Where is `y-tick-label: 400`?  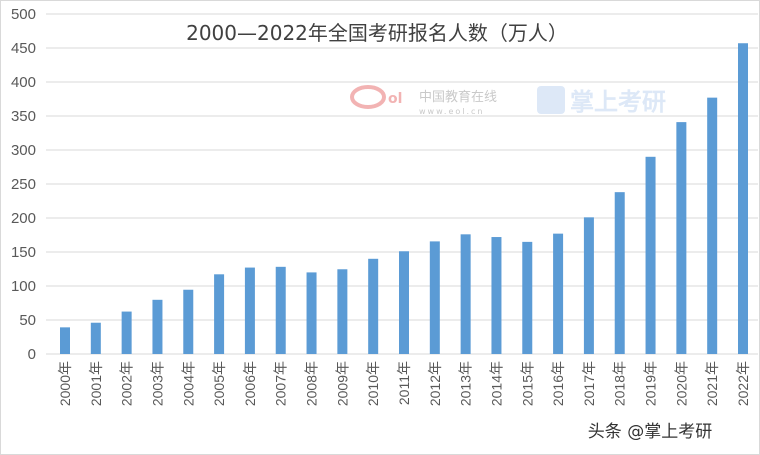
y-tick-label: 400 is located at coordinates (23, 82).